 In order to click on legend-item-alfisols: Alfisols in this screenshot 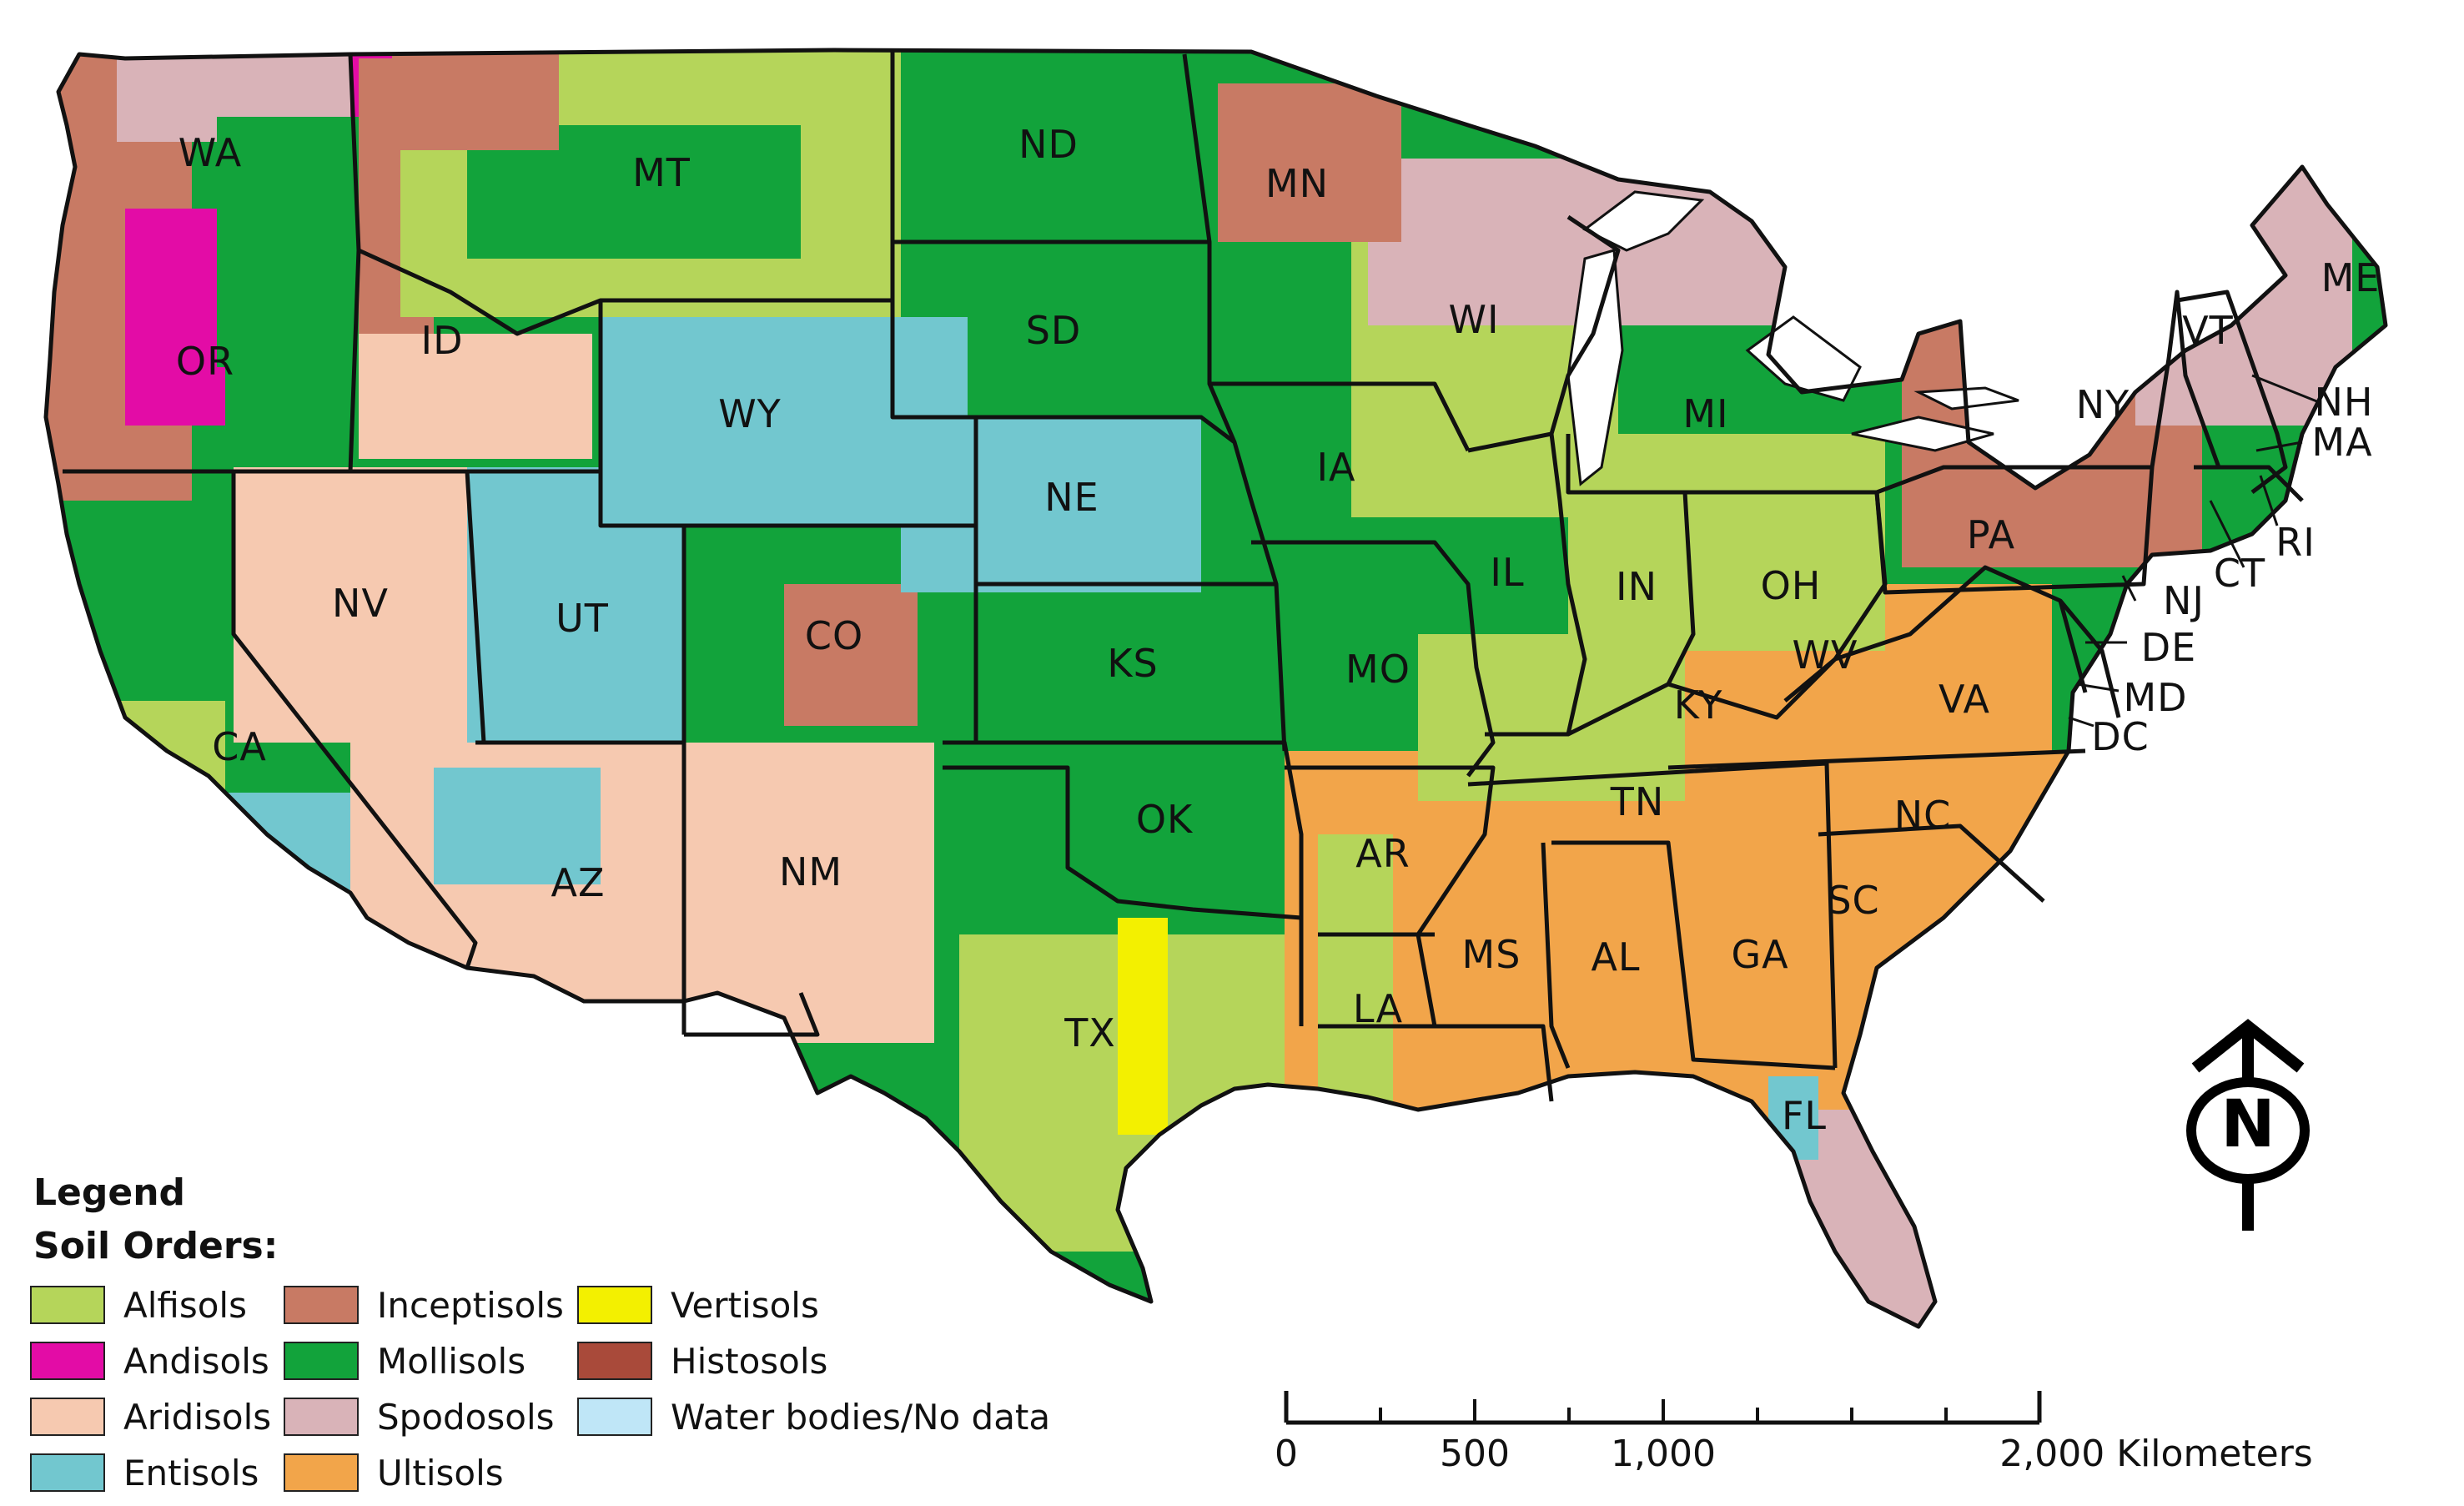, I will do `click(138, 1305)`.